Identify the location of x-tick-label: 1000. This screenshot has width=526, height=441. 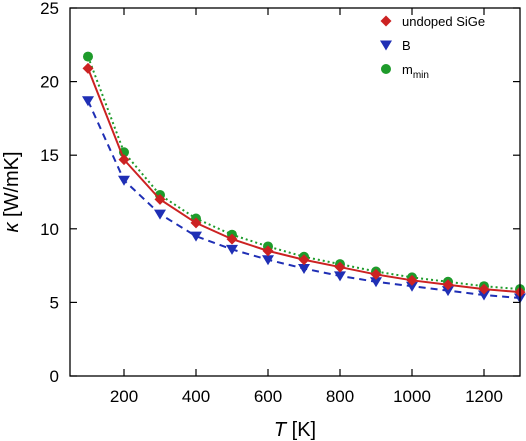
(412, 396).